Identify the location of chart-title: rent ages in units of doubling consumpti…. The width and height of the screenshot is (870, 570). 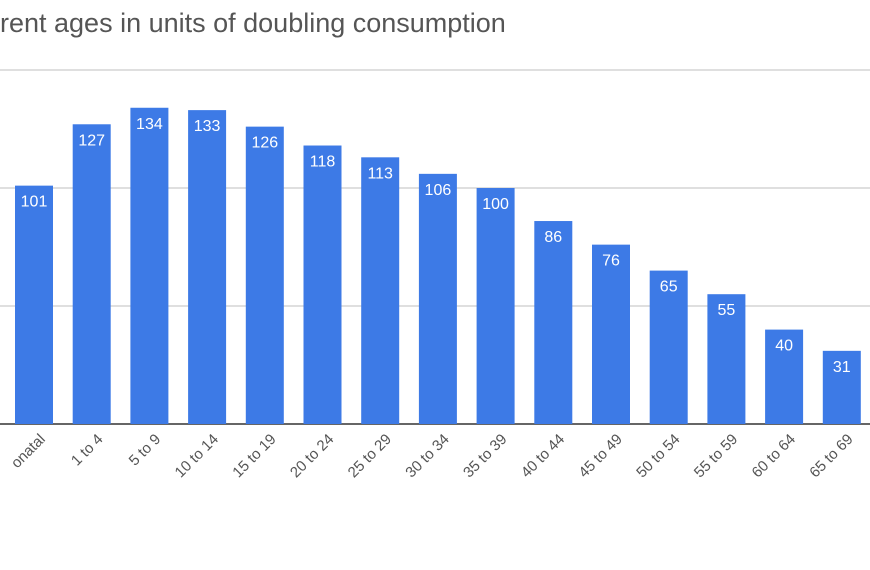
(253, 23).